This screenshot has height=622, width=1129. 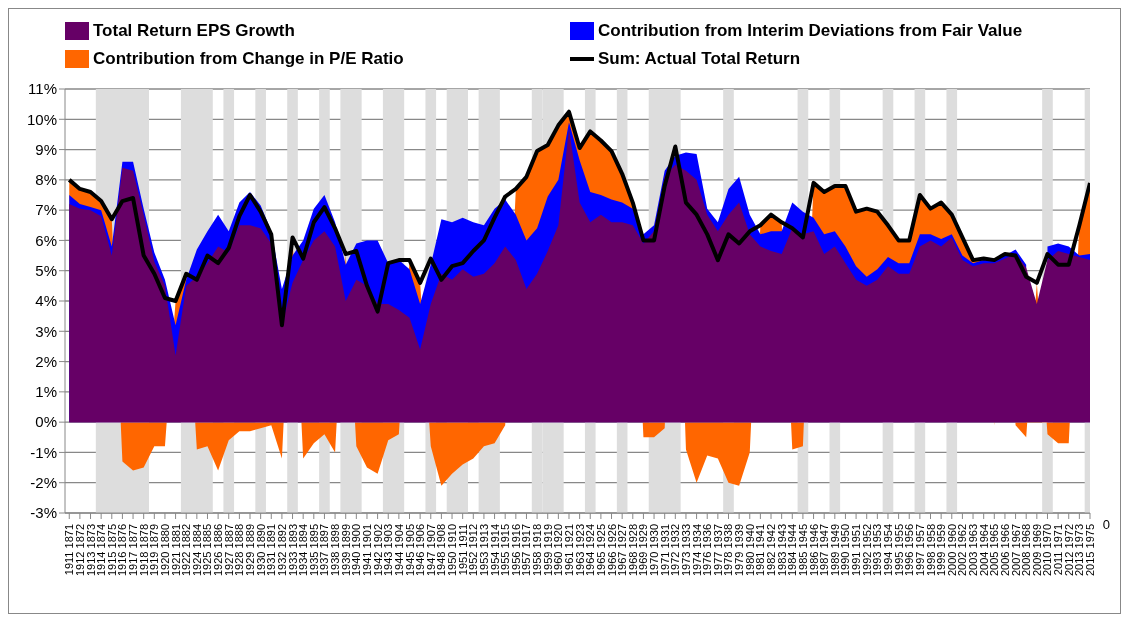 What do you see at coordinates (164, 550) in the screenshot?
I see `x-tick-label: 1920 1880` at bounding box center [164, 550].